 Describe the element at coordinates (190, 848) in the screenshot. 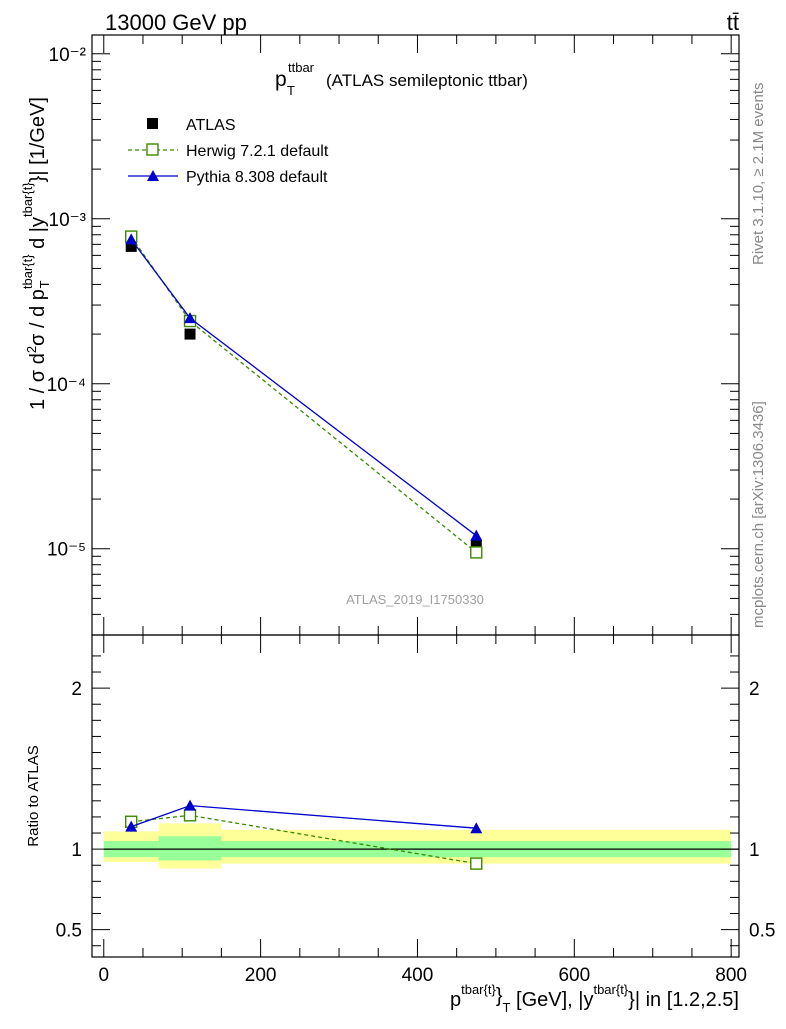

I see `ratio-stat-band` at that location.